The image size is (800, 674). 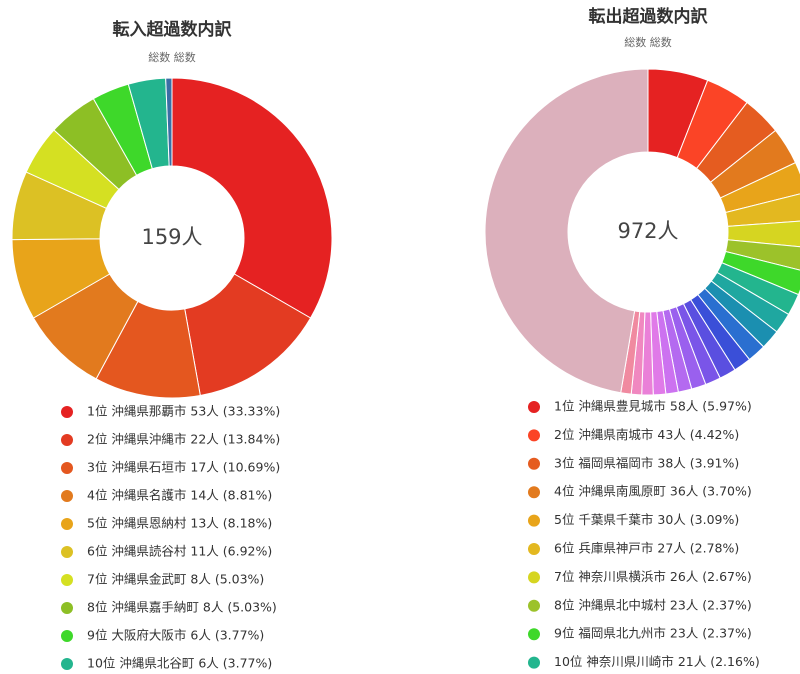 What do you see at coordinates (171, 237) in the screenshot?
I see `center-label: 159人` at bounding box center [171, 237].